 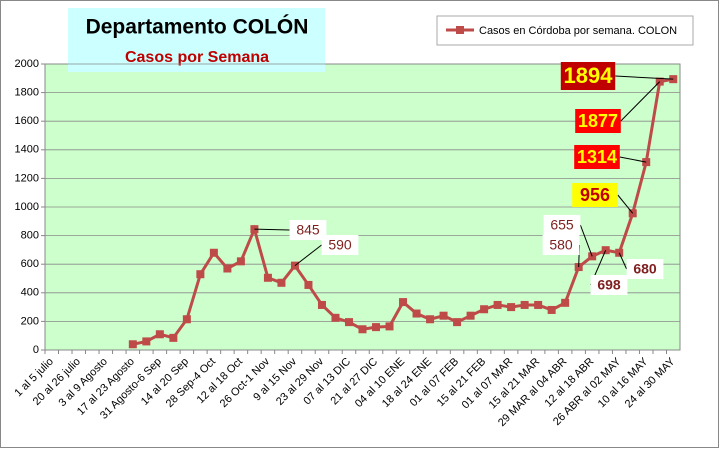 I want to click on y-tick-label: 1000, so click(x=27, y=207).